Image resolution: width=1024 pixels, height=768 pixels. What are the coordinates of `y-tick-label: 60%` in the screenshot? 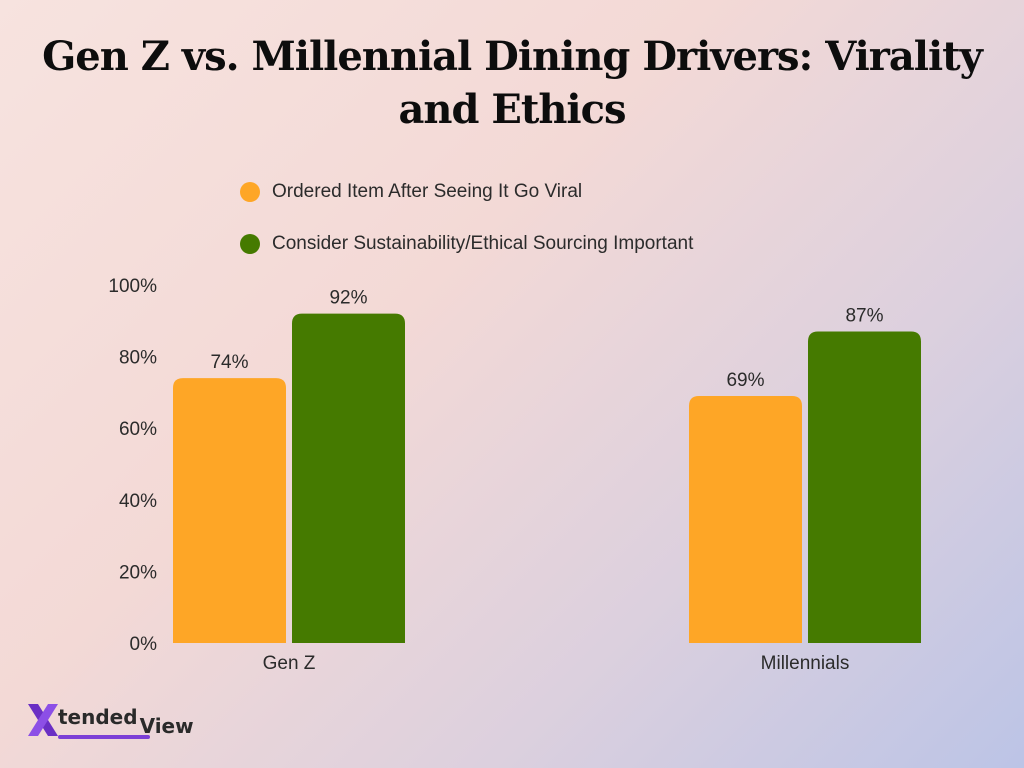 It's located at (138, 429).